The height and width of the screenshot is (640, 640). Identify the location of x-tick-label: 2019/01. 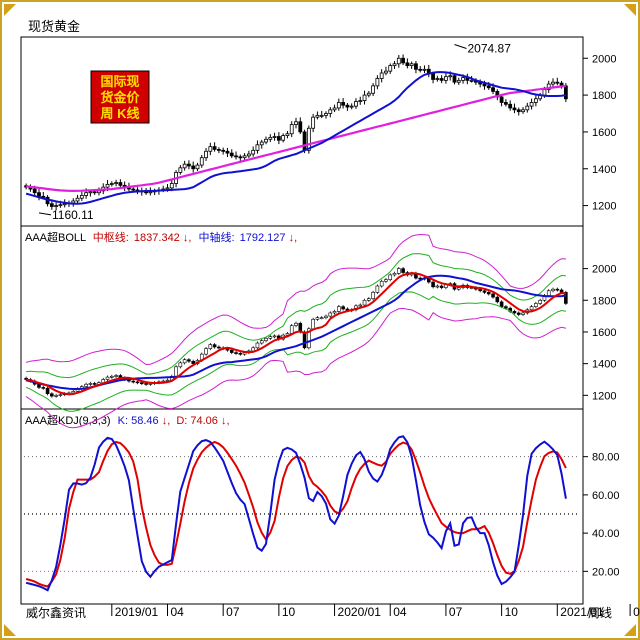
(137, 612).